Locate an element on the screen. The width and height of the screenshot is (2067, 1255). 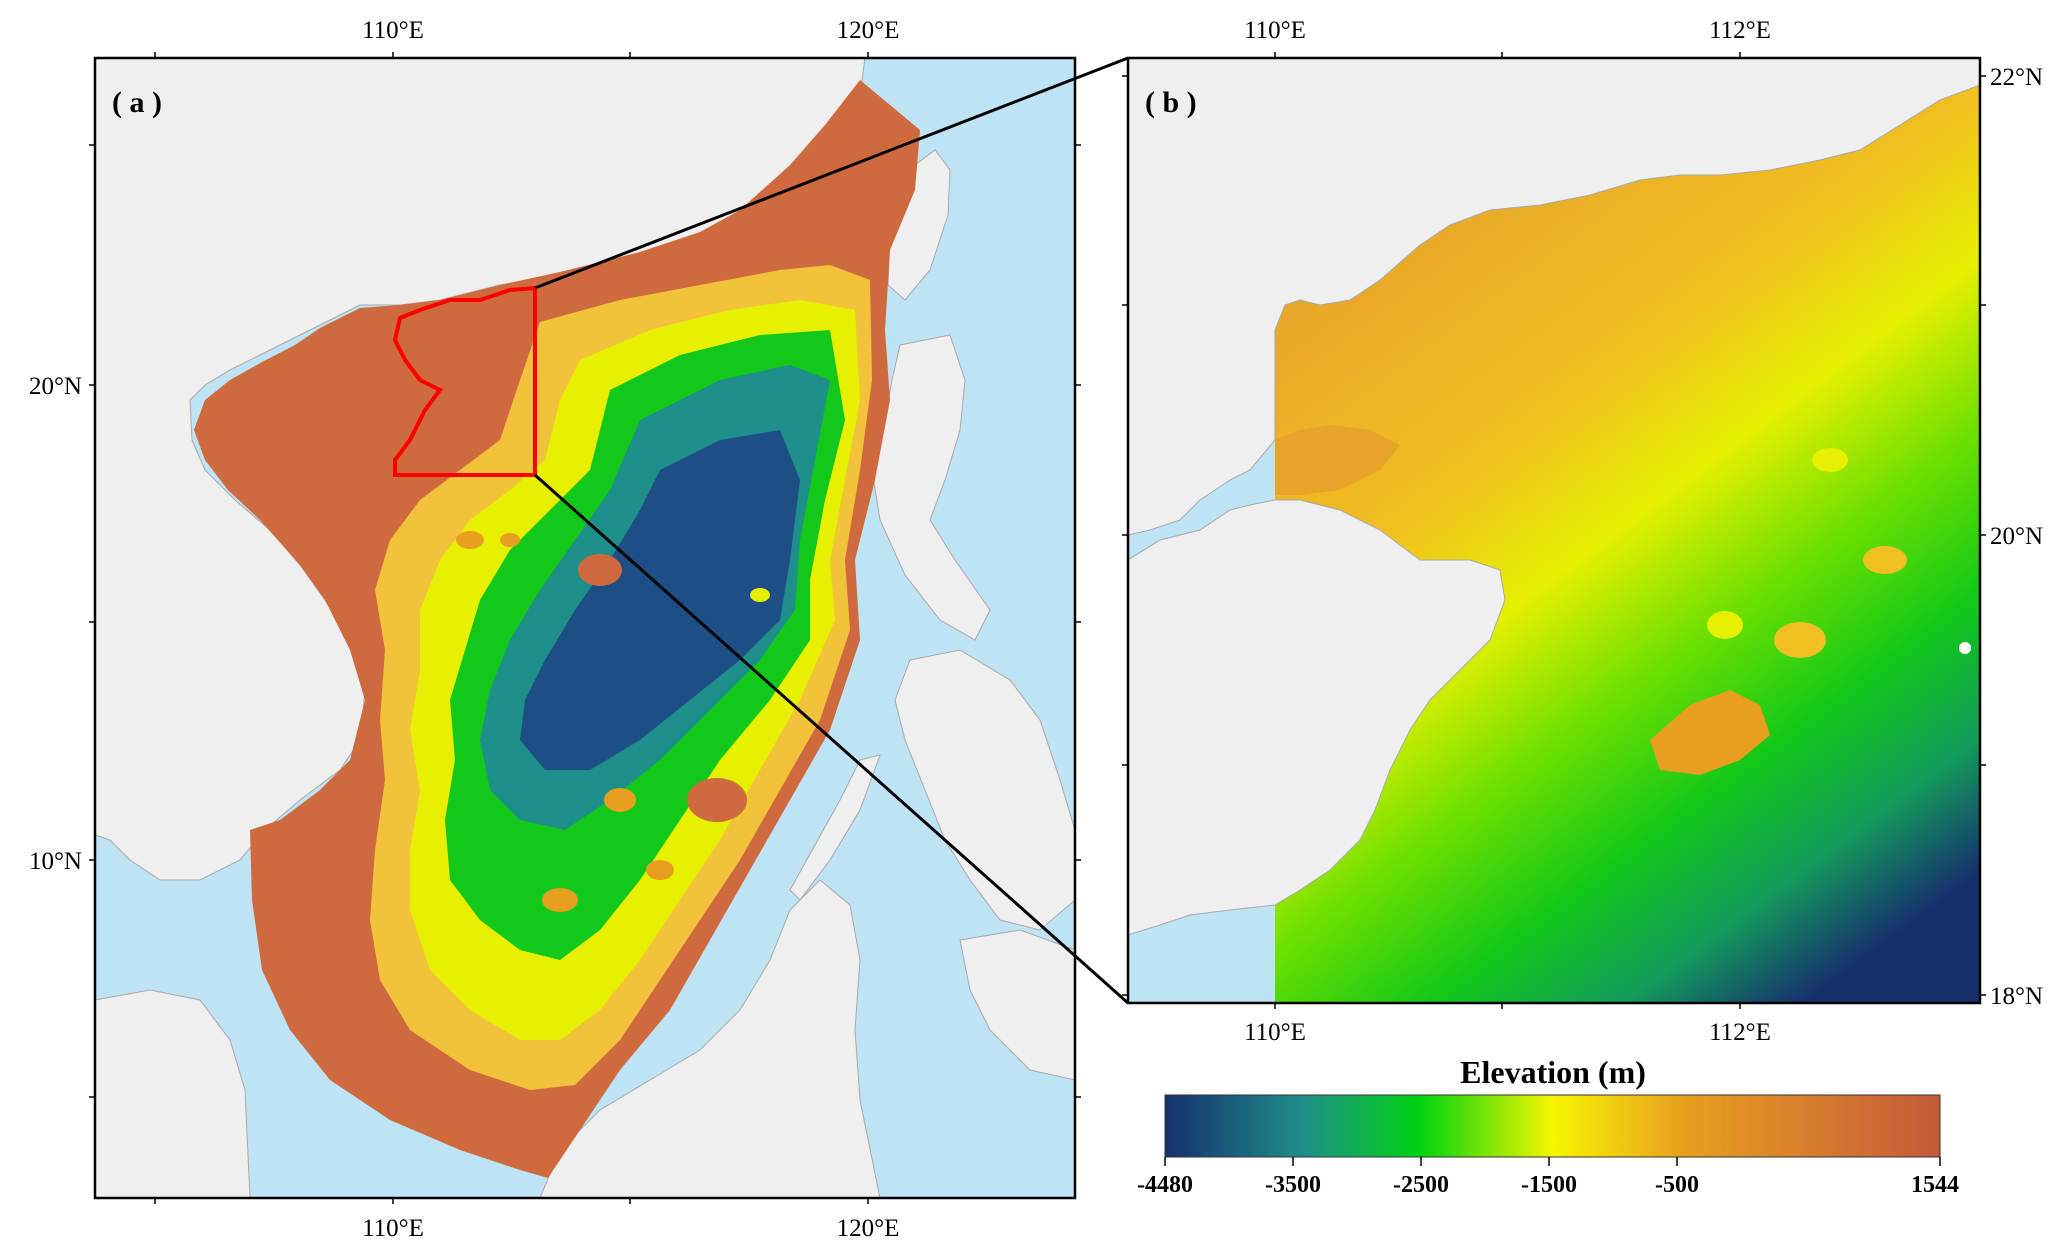
colorbar-tick: -2500 is located at coordinates (1421, 1185).